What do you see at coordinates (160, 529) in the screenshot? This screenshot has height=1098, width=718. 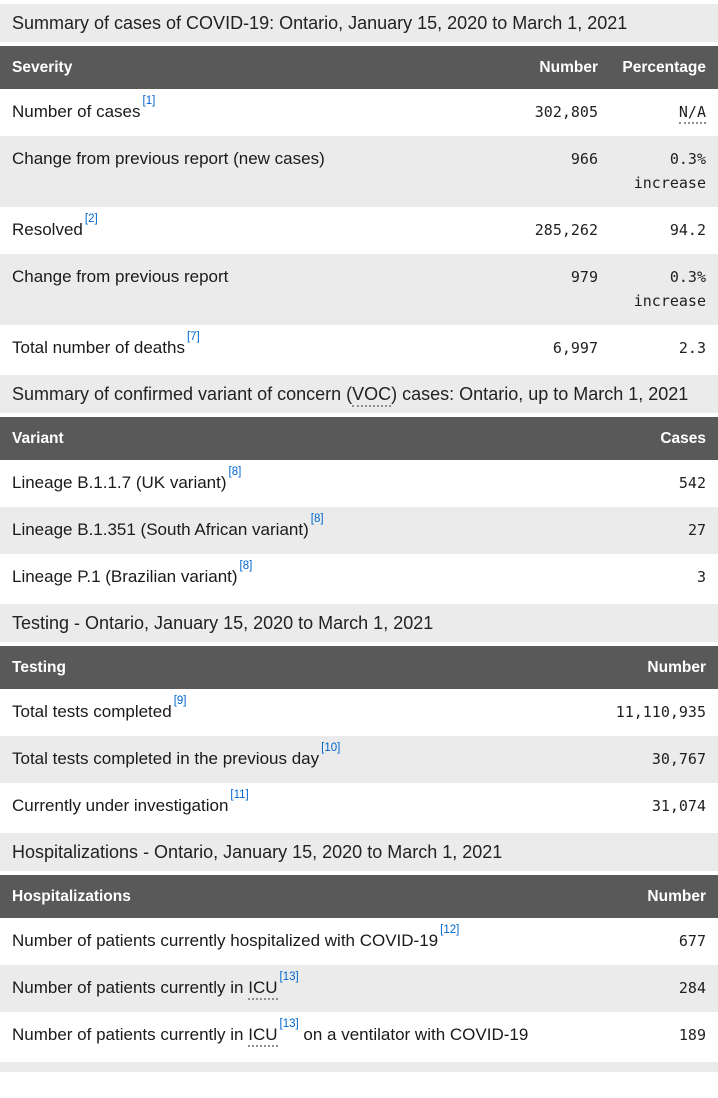 I see `row-label: Lineage B.1.351 (South African variant)` at bounding box center [160, 529].